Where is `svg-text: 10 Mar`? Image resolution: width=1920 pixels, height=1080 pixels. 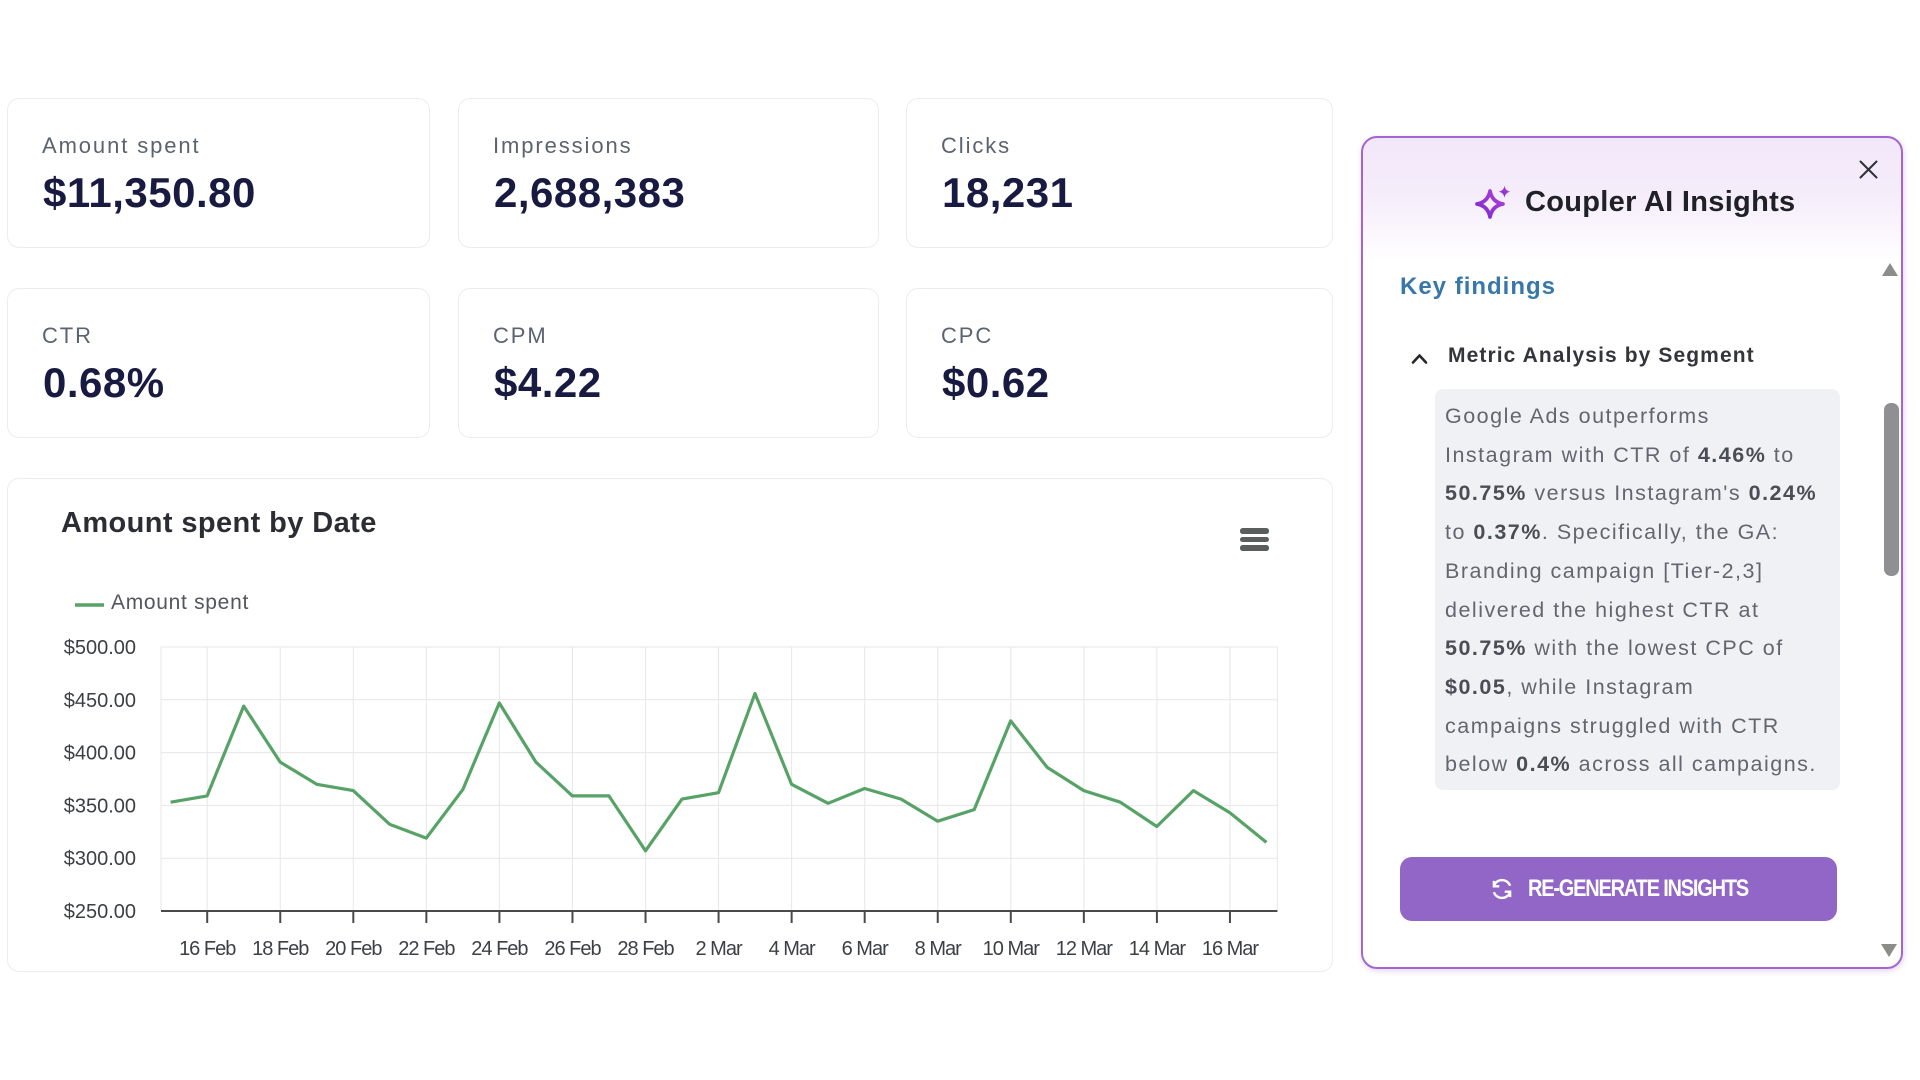
svg-text: 10 Mar is located at coordinates (1012, 949).